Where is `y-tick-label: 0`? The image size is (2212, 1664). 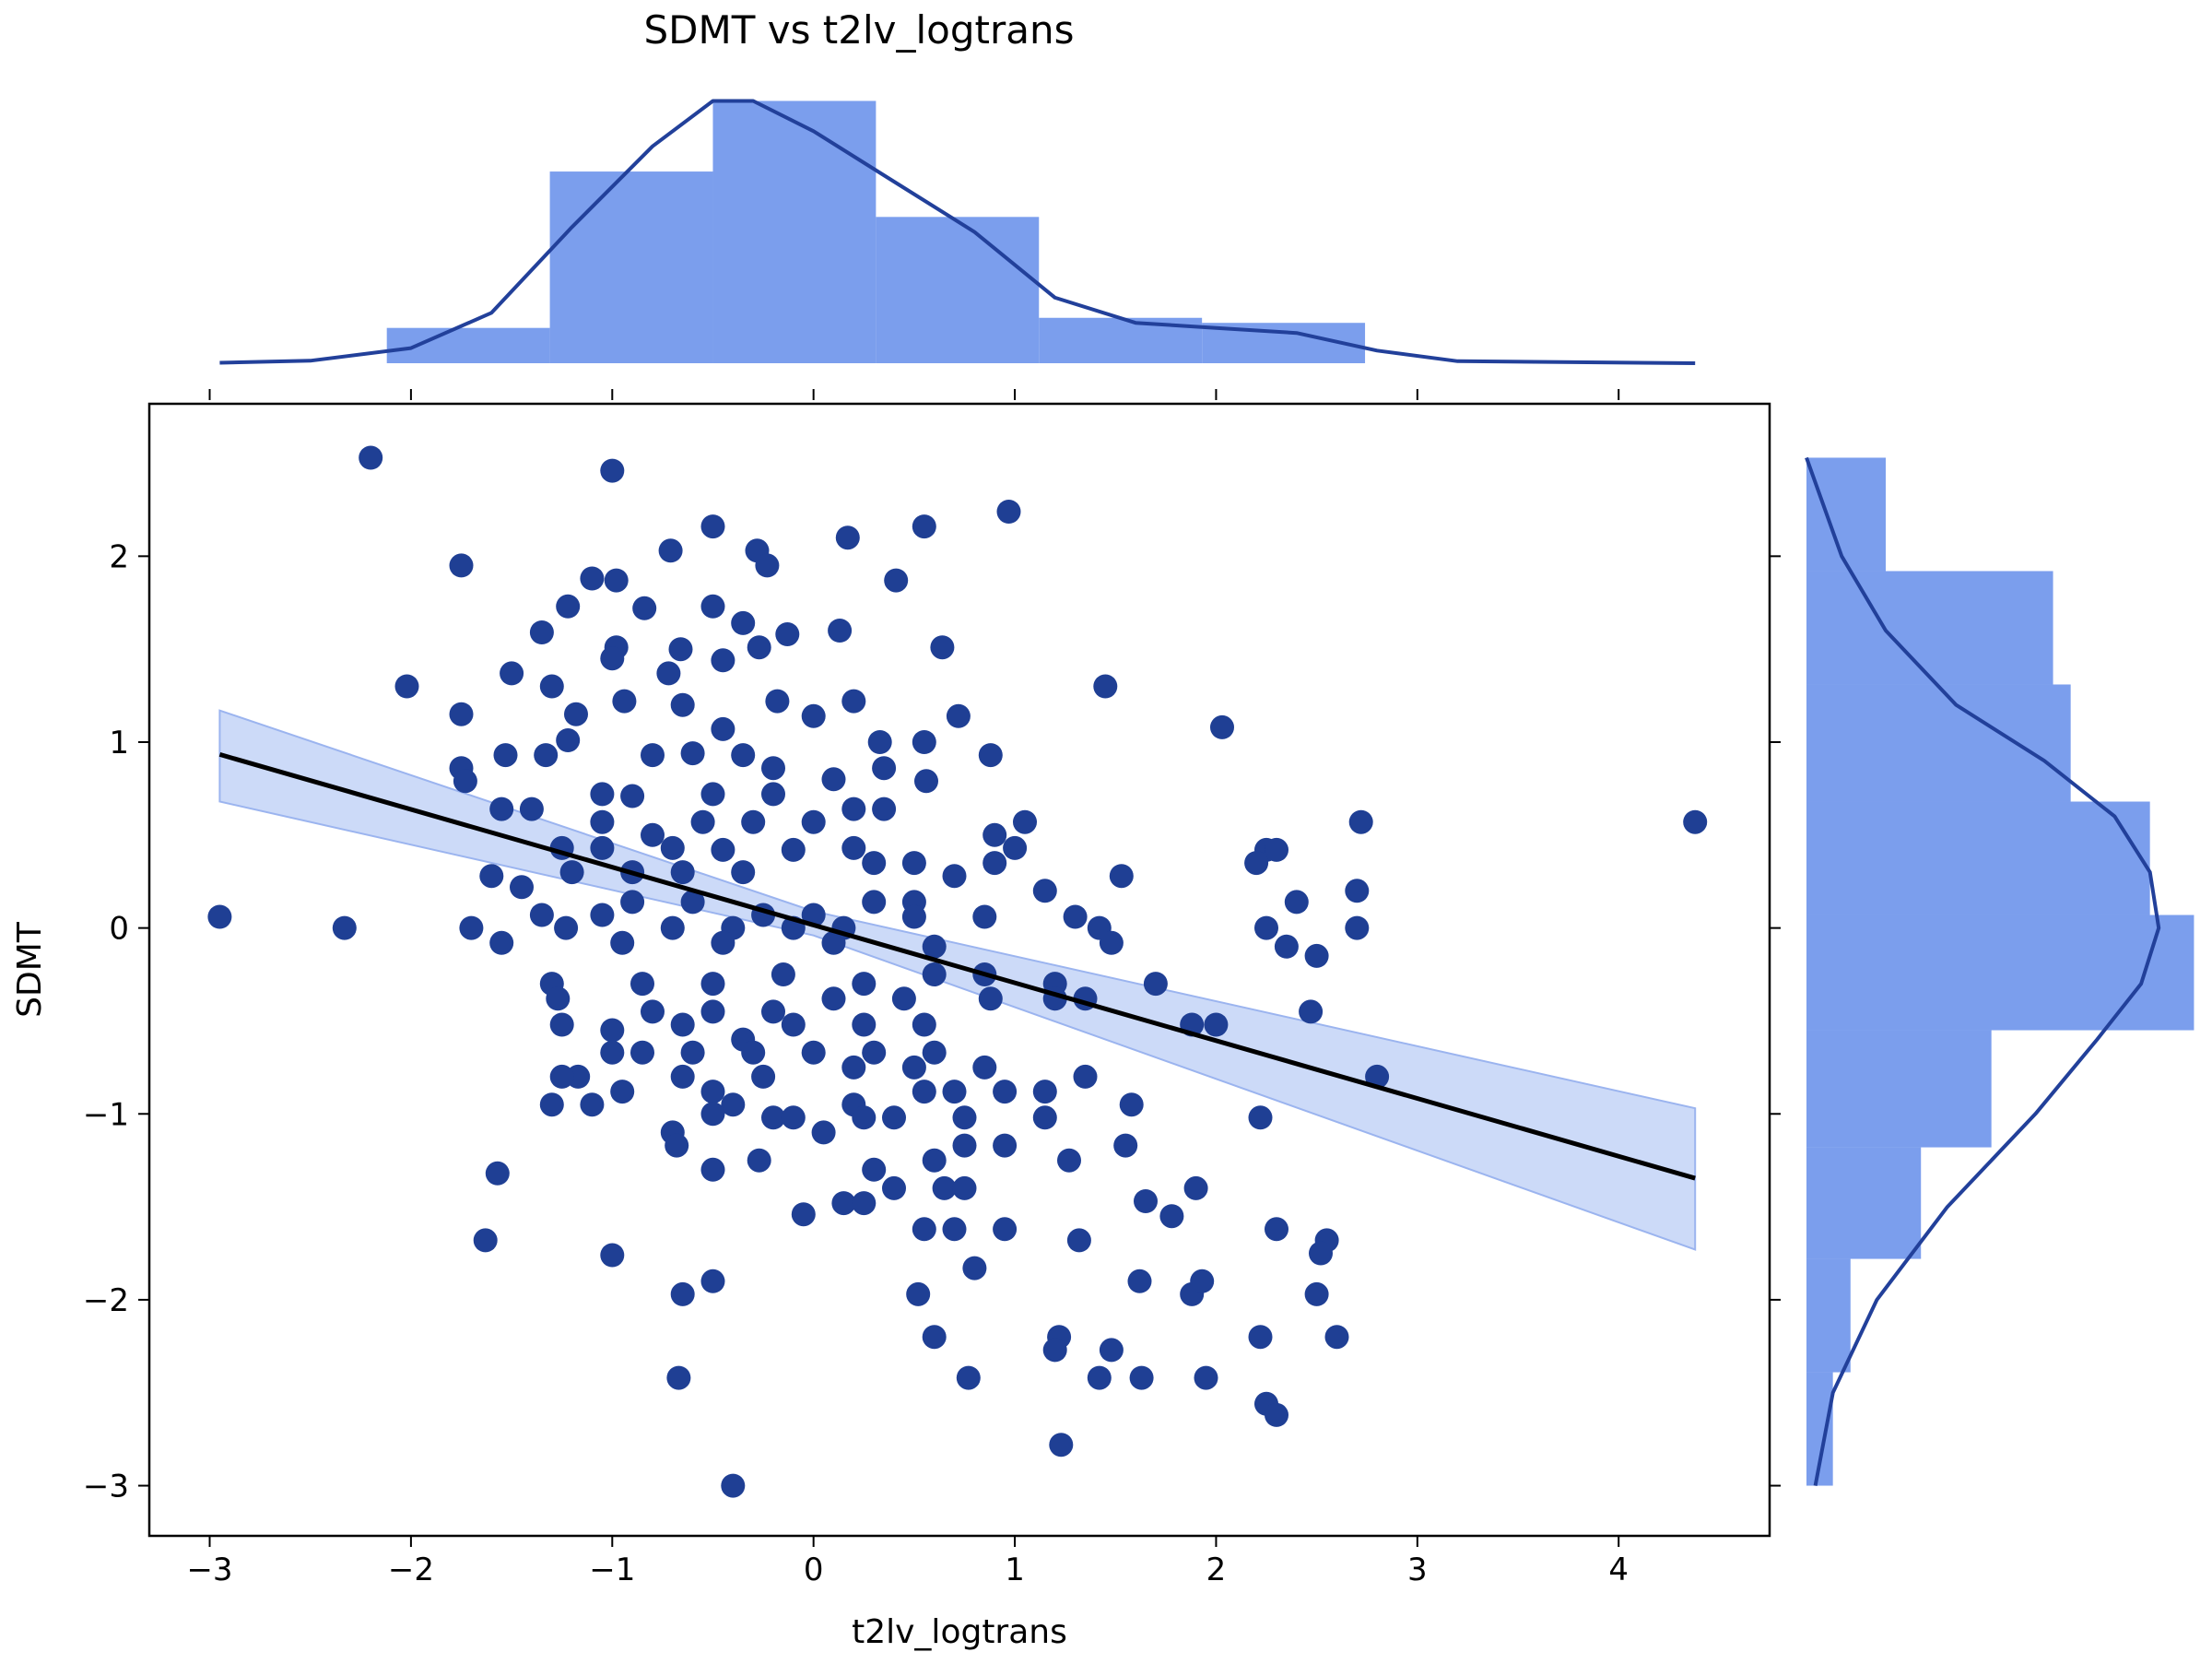 y-tick-label: 0 is located at coordinates (119, 929).